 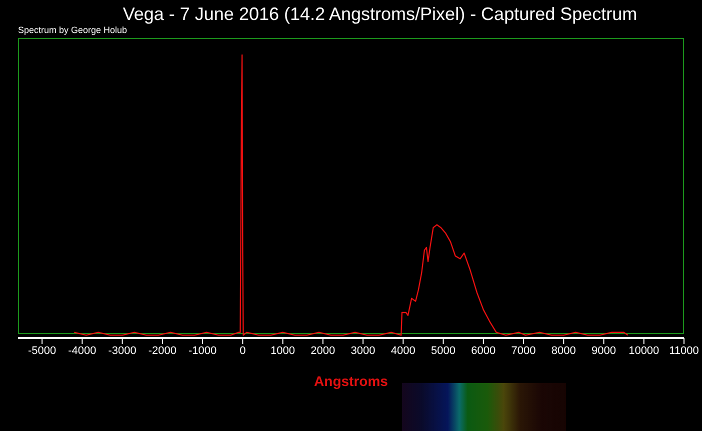 I want to click on x-tick-label: -1000, so click(x=202, y=350).